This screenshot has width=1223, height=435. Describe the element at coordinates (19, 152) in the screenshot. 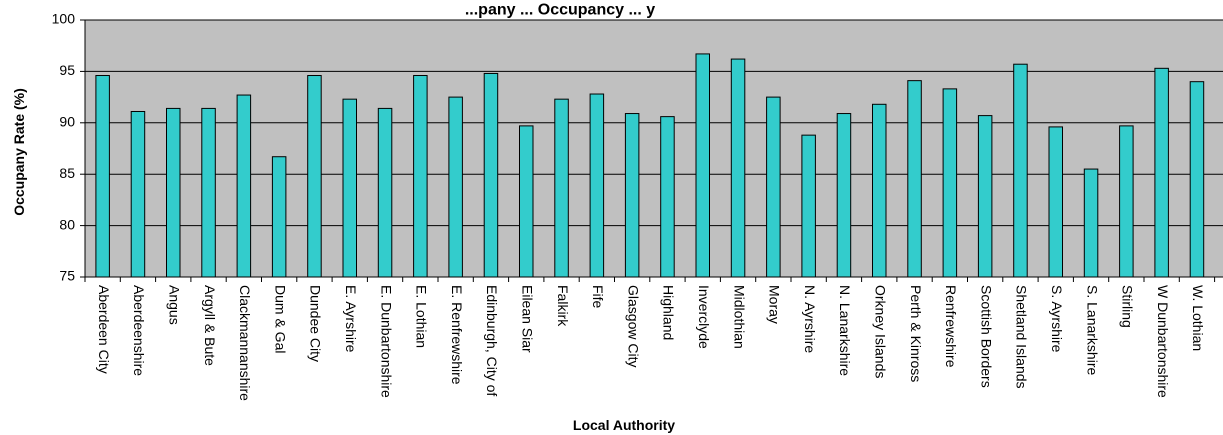

I see `y-axis-title: Occupany Rate (%)` at that location.